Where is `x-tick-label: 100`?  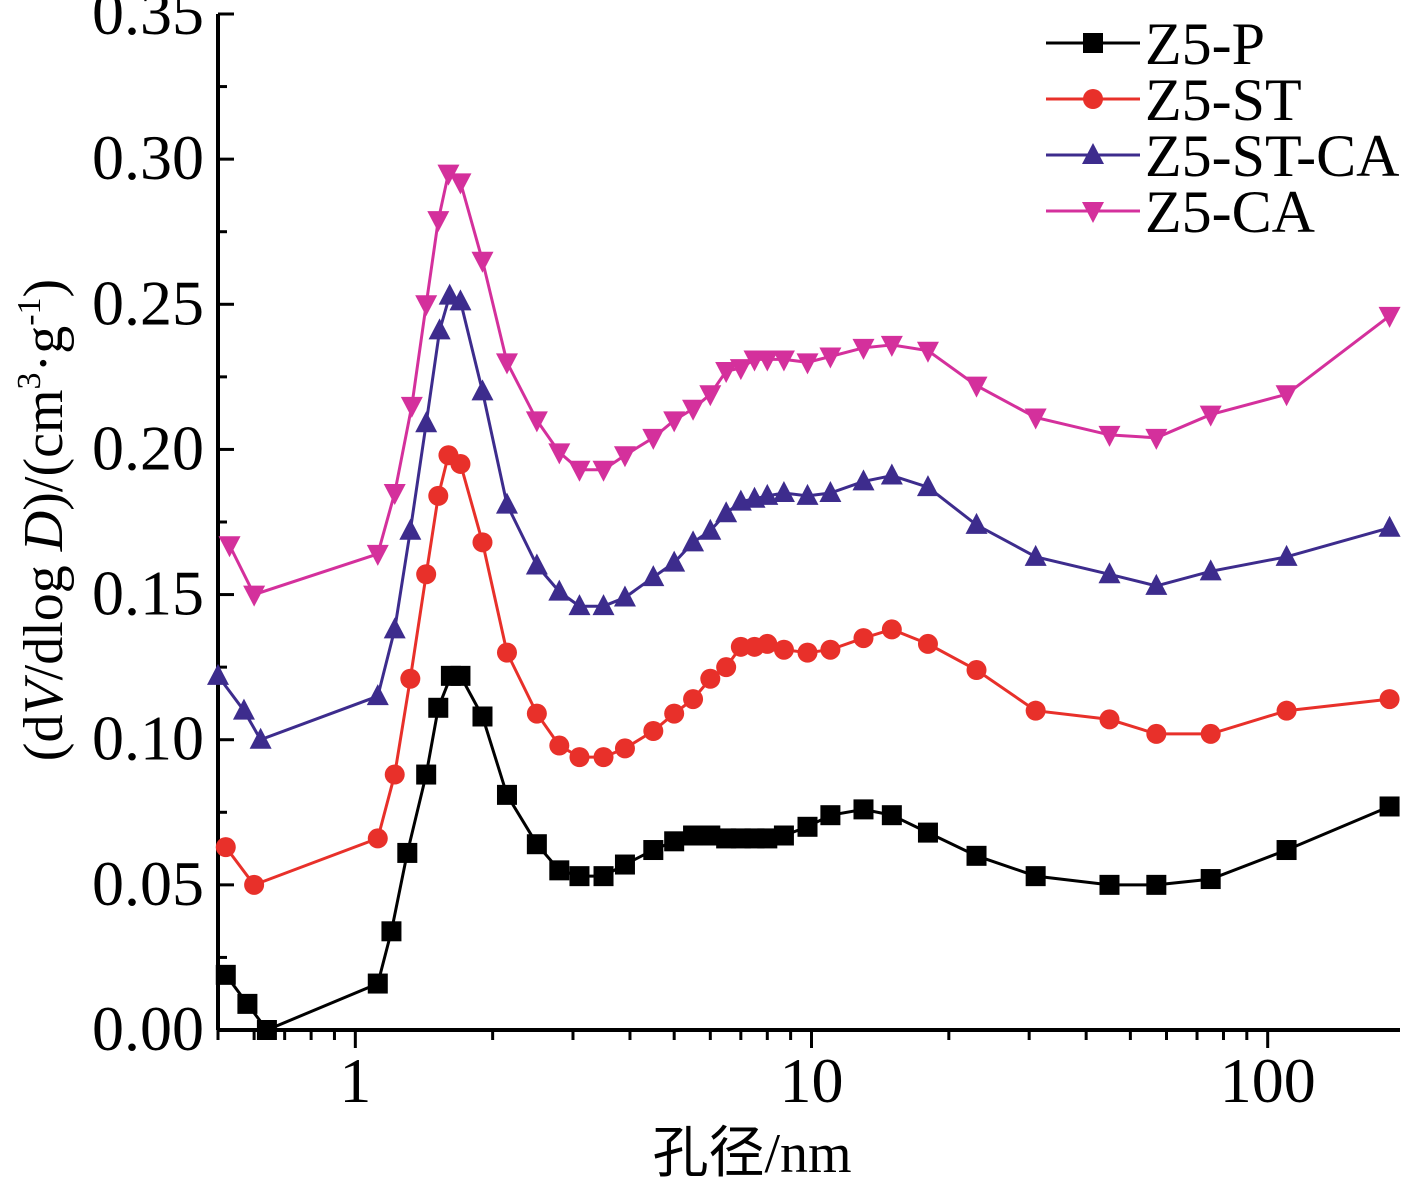 x-tick-label: 100 is located at coordinates (1268, 1080).